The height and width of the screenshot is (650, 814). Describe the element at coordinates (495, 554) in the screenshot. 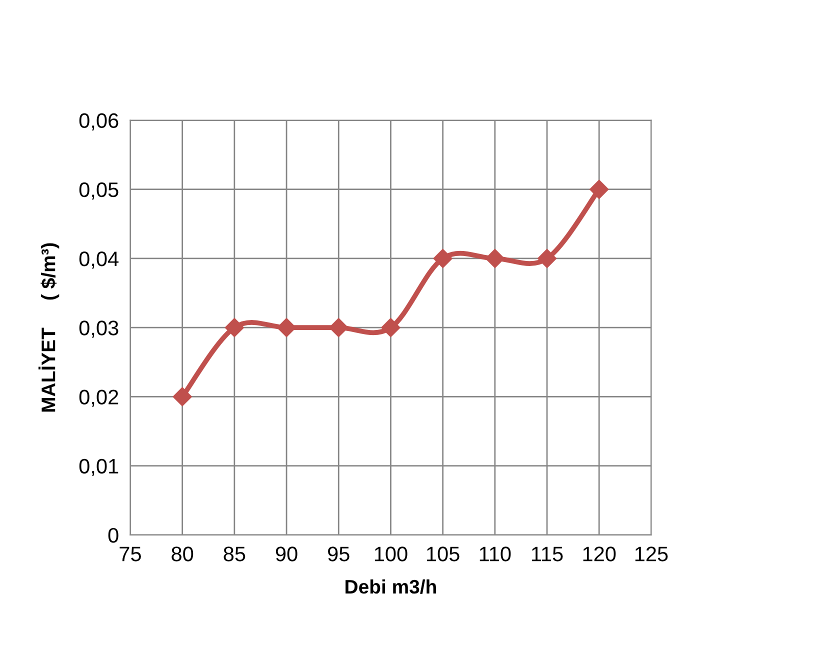

I see `x-tick-label: 110` at that location.